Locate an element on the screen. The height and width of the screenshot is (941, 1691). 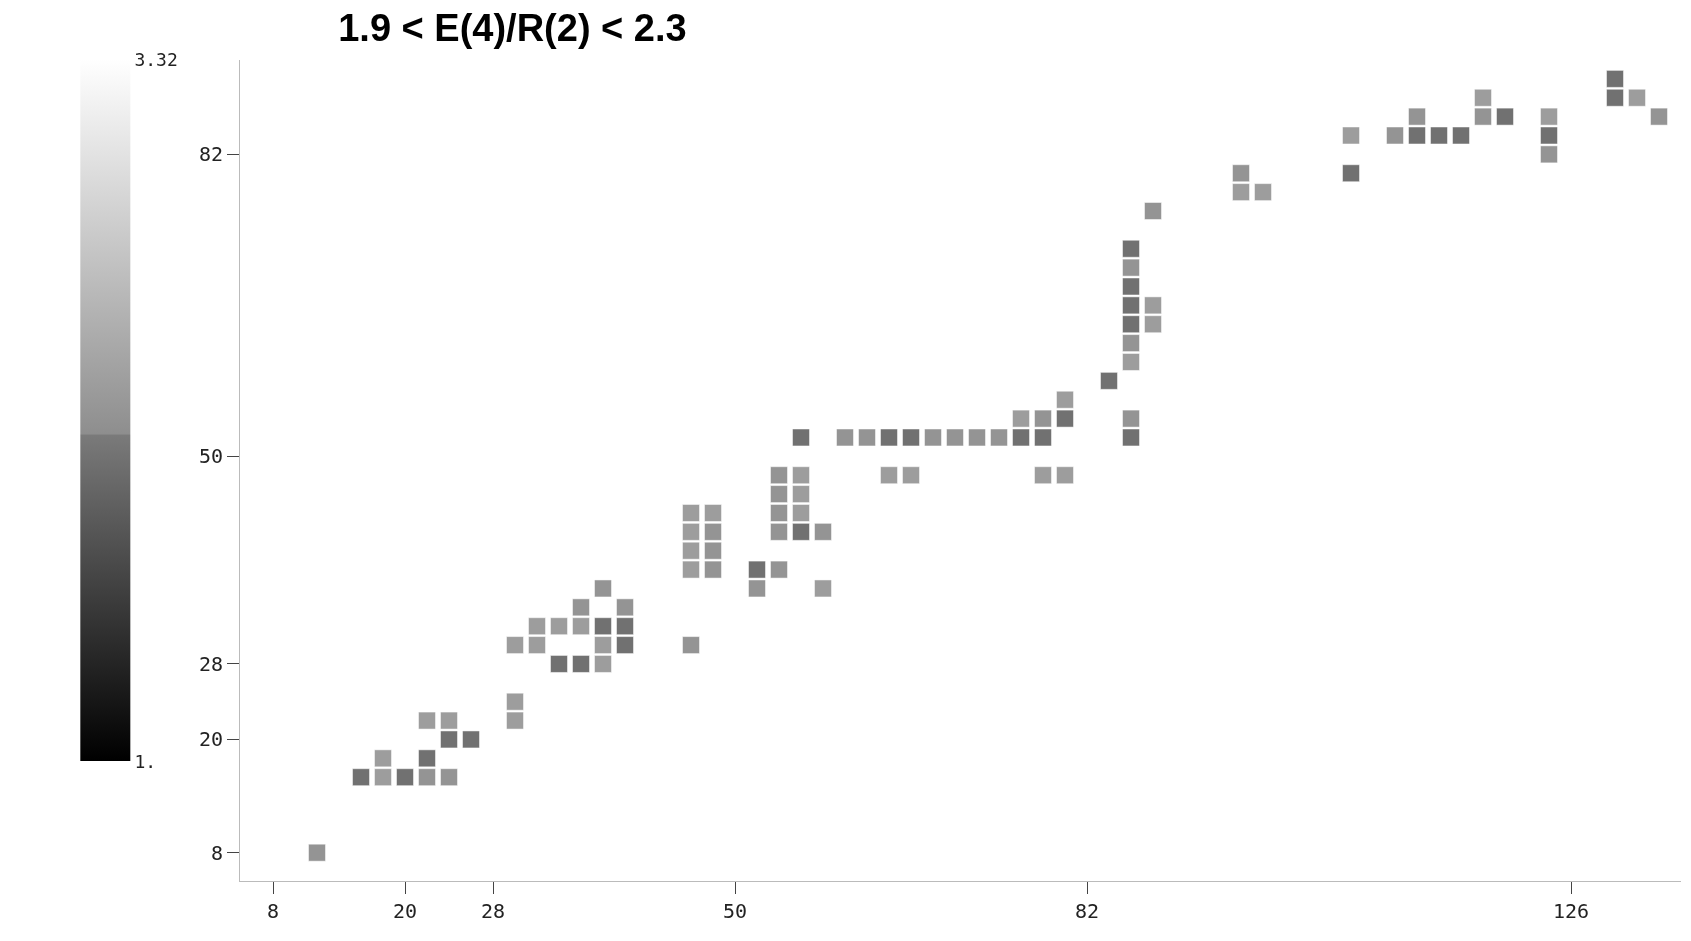
color-bar-label: 1. is located at coordinates (145, 761).